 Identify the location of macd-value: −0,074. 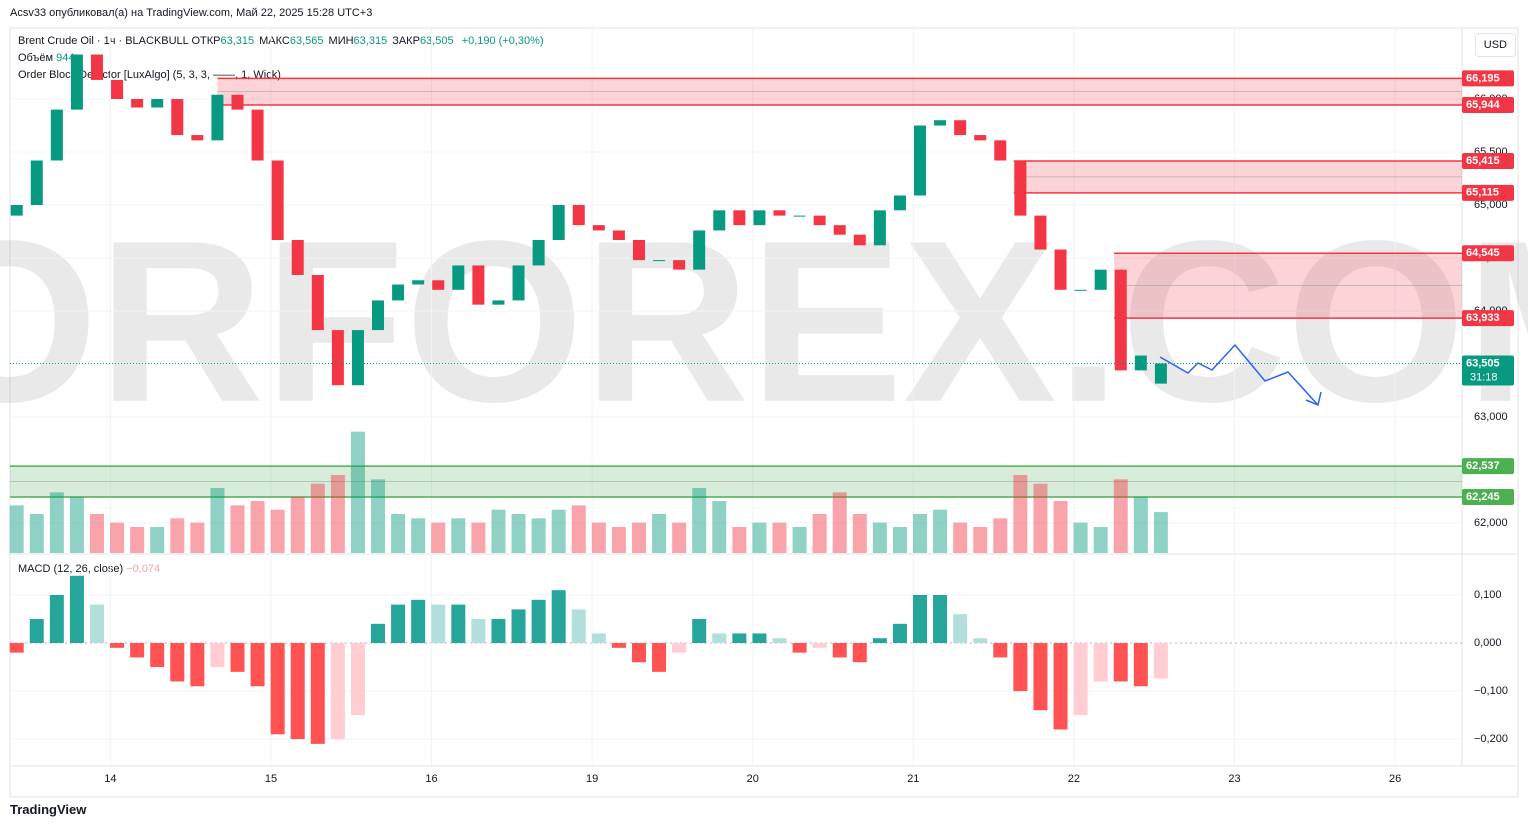
(143, 569).